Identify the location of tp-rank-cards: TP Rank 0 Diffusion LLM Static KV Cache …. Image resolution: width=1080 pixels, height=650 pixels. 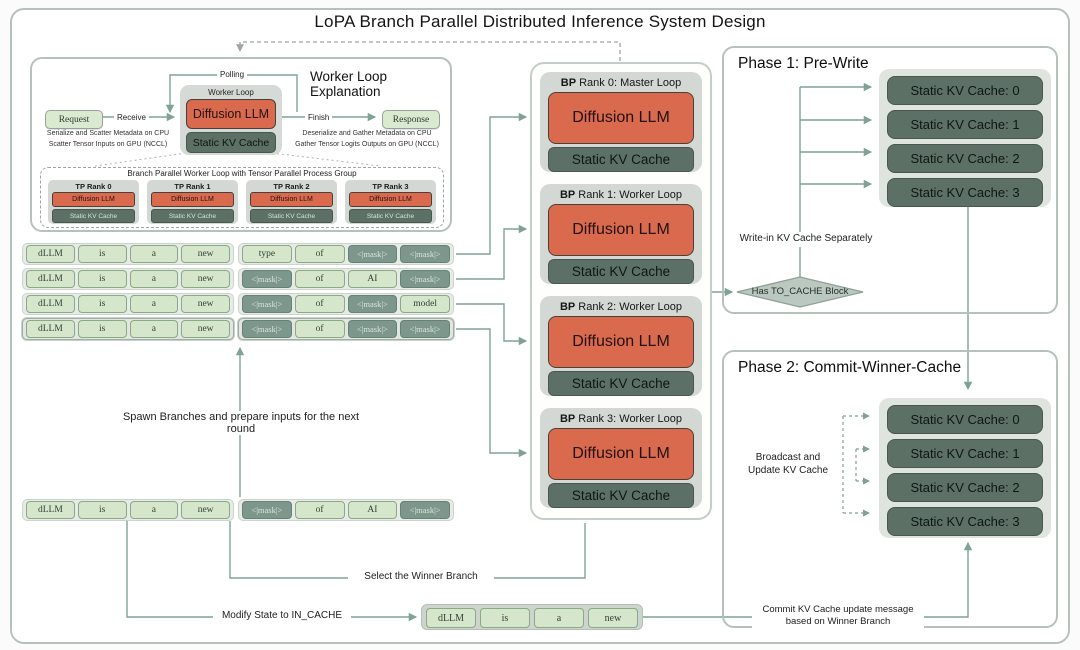
(242, 202).